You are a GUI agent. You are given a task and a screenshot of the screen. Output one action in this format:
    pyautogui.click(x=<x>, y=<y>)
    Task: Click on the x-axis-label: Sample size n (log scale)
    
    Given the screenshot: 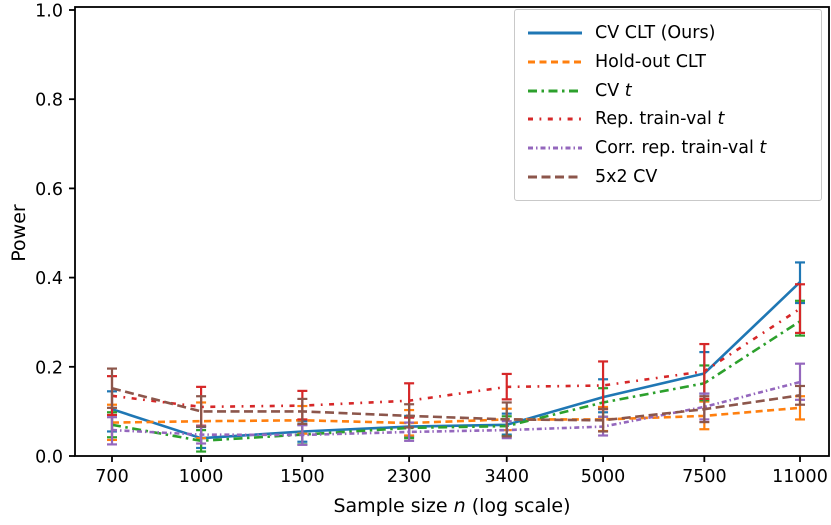 What is the action you would take?
    pyautogui.click(x=451, y=506)
    